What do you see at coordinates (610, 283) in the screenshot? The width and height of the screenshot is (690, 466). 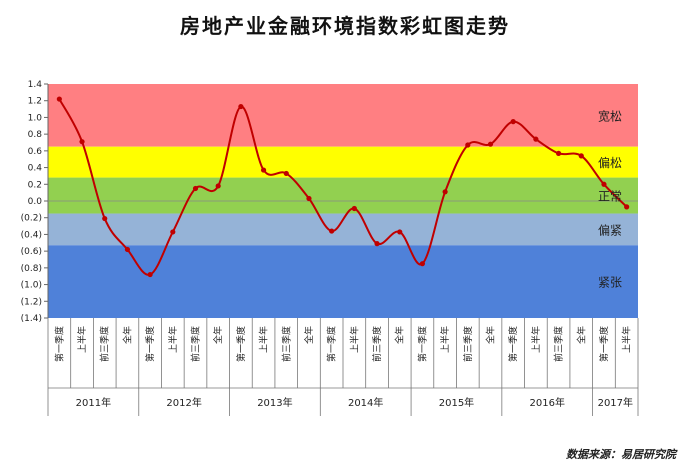 I see `band-label: 紧张` at bounding box center [610, 283].